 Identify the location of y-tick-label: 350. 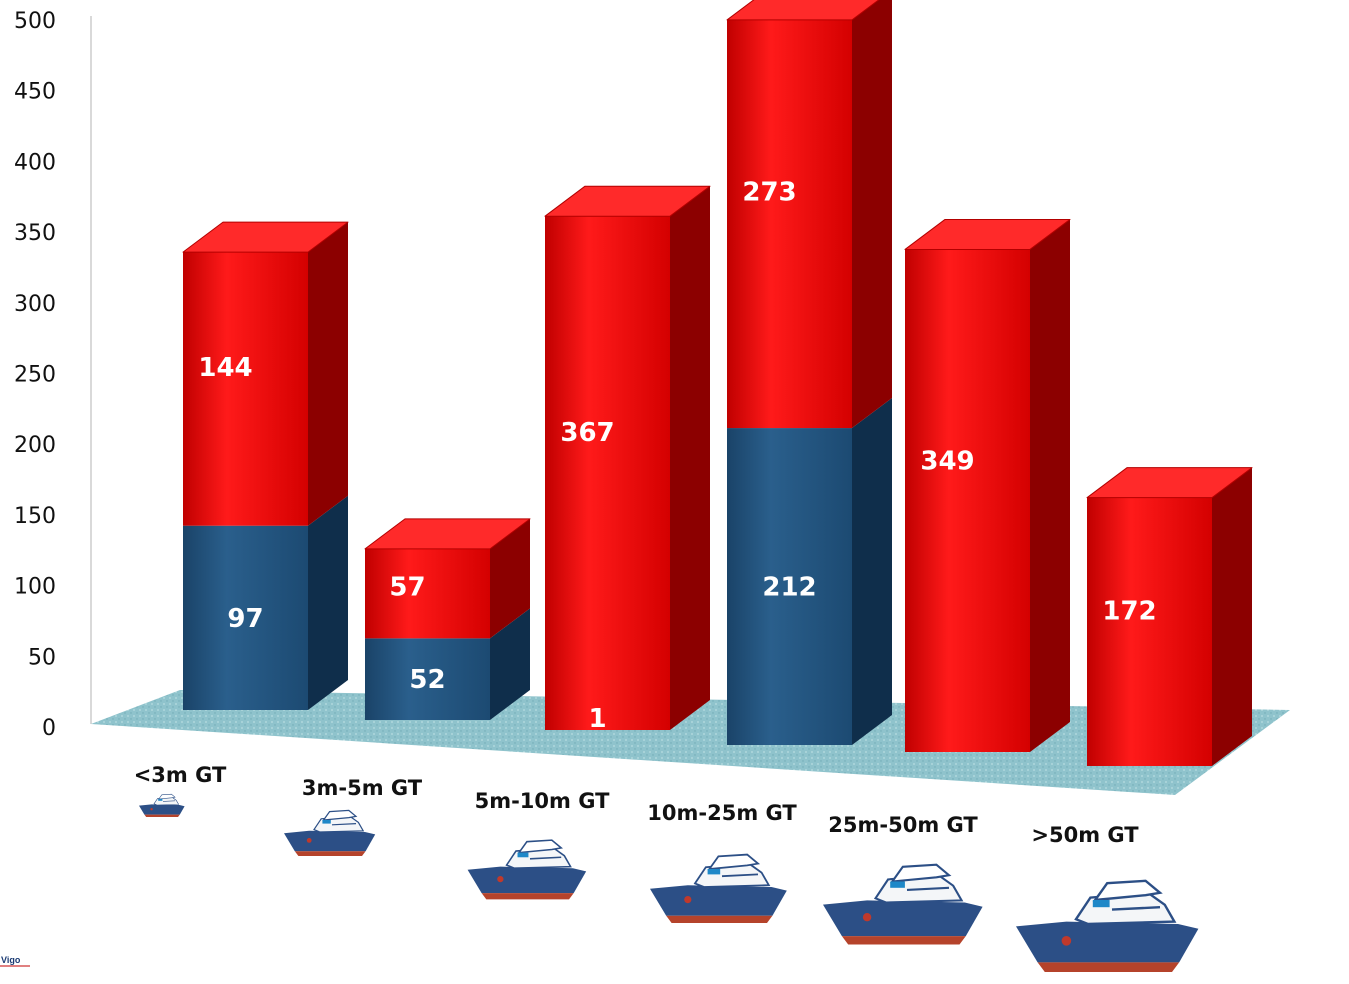
(35, 233).